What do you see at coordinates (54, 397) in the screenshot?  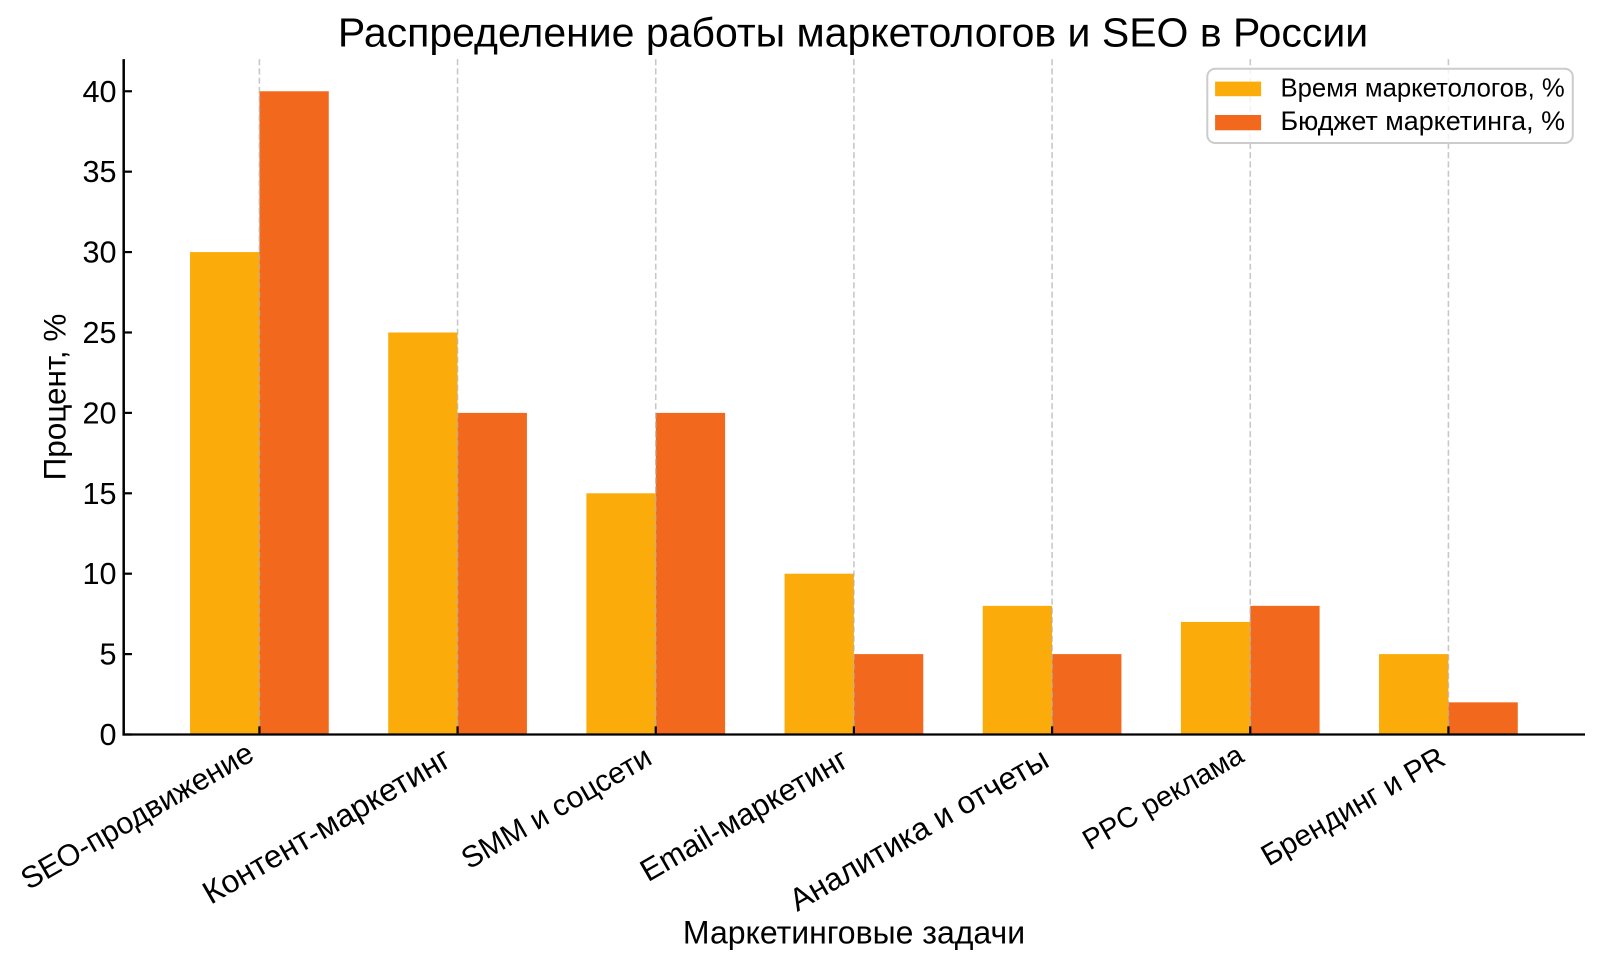 I see `svg-text: Процент, %` at bounding box center [54, 397].